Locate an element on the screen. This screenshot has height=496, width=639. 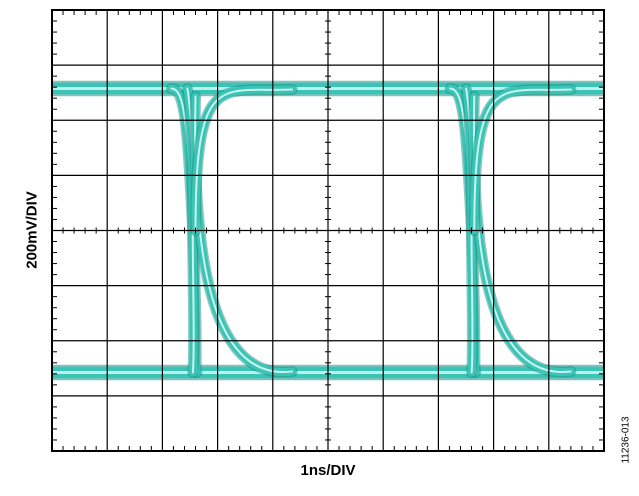
x-axis-label: 1ns/DIV is located at coordinates (328, 470).